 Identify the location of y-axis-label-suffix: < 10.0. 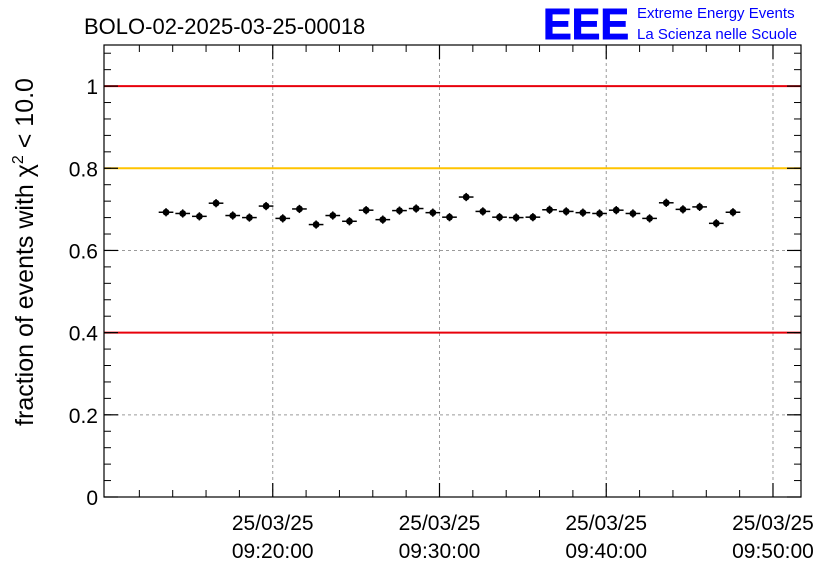
(25, 116).